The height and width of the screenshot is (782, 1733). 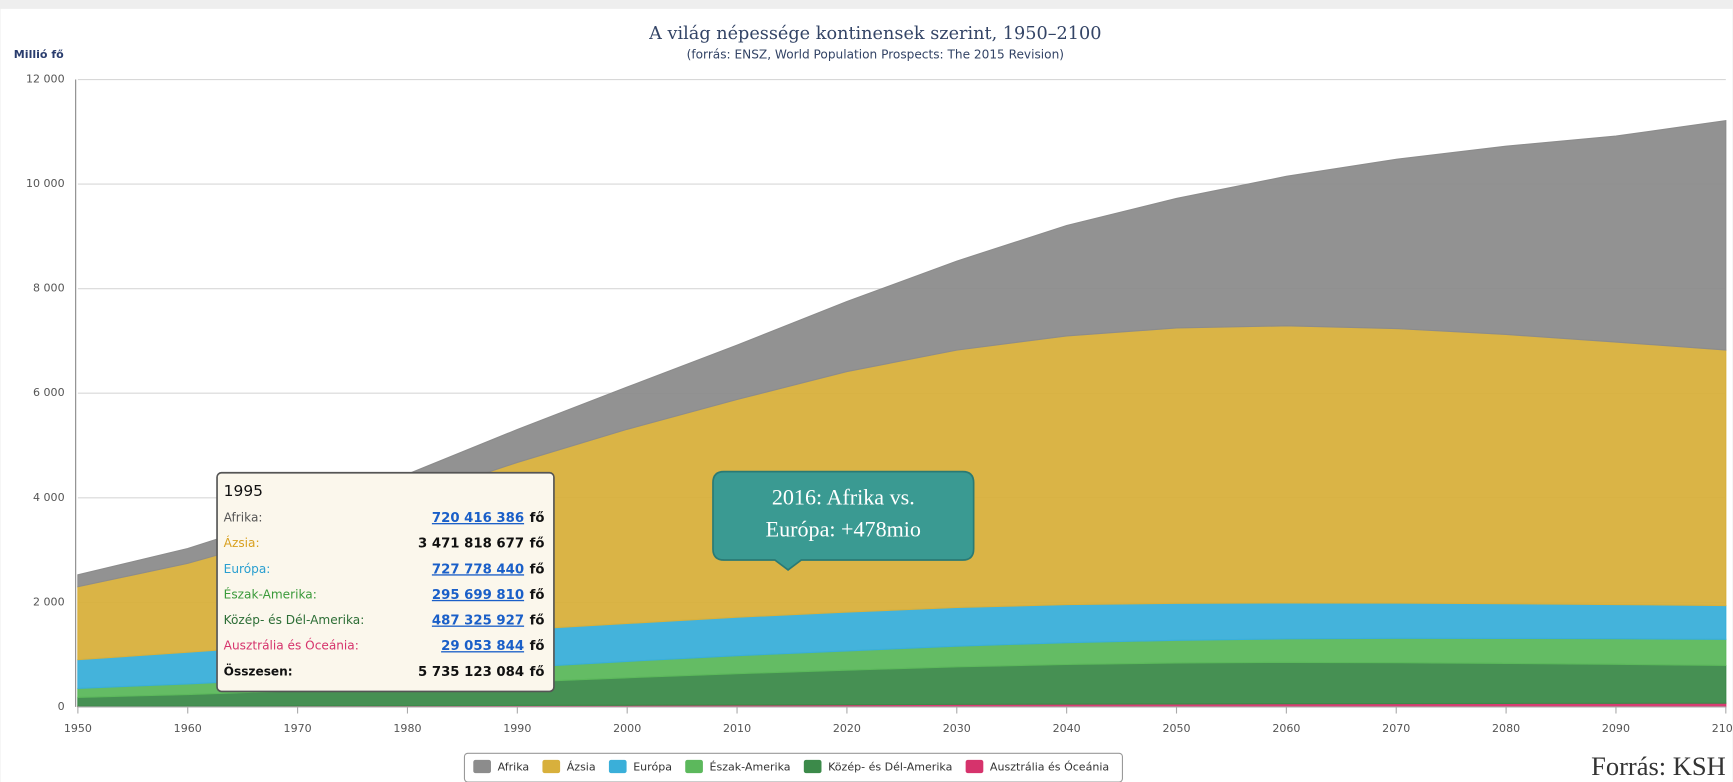 I want to click on tooltip-label: Afrika:, so click(x=243, y=518).